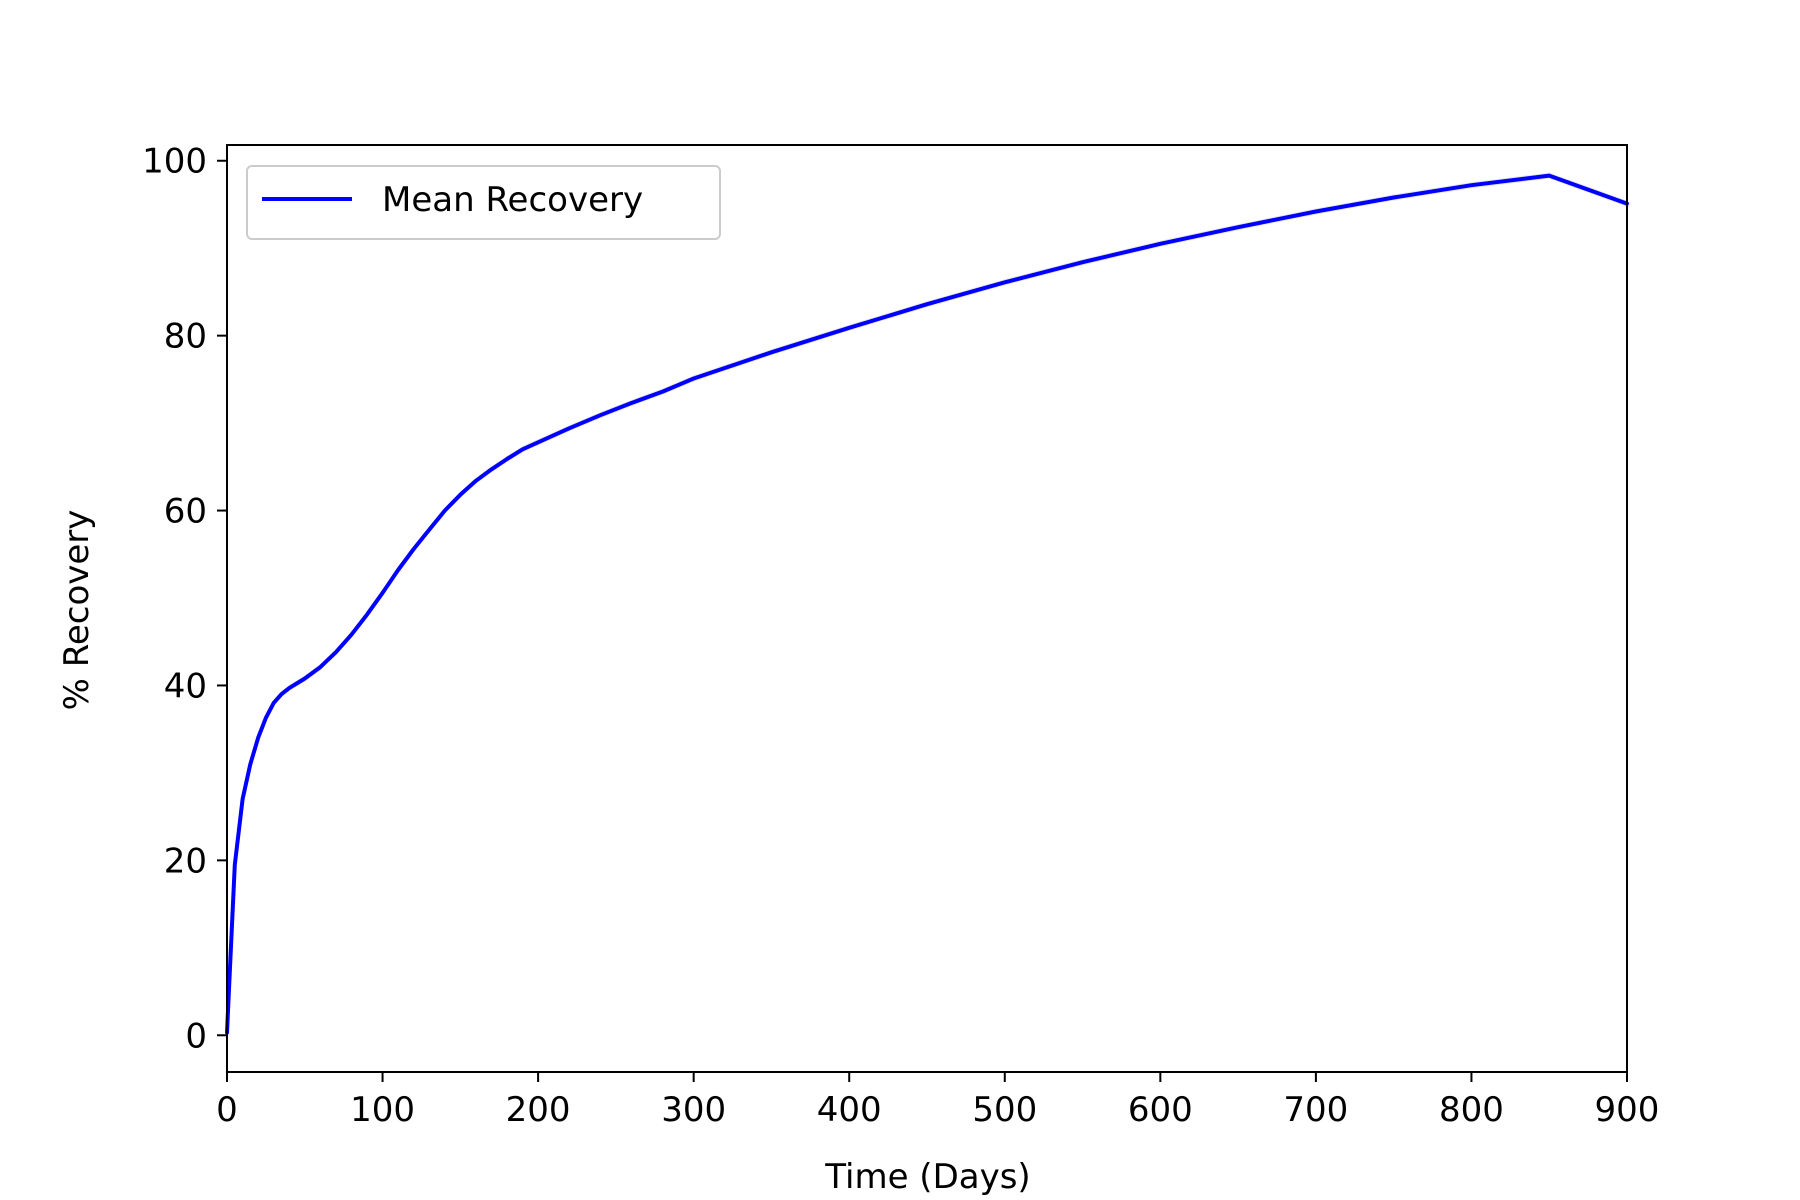  Describe the element at coordinates (227, 1110) in the screenshot. I see `x-tick-label: 0` at that location.